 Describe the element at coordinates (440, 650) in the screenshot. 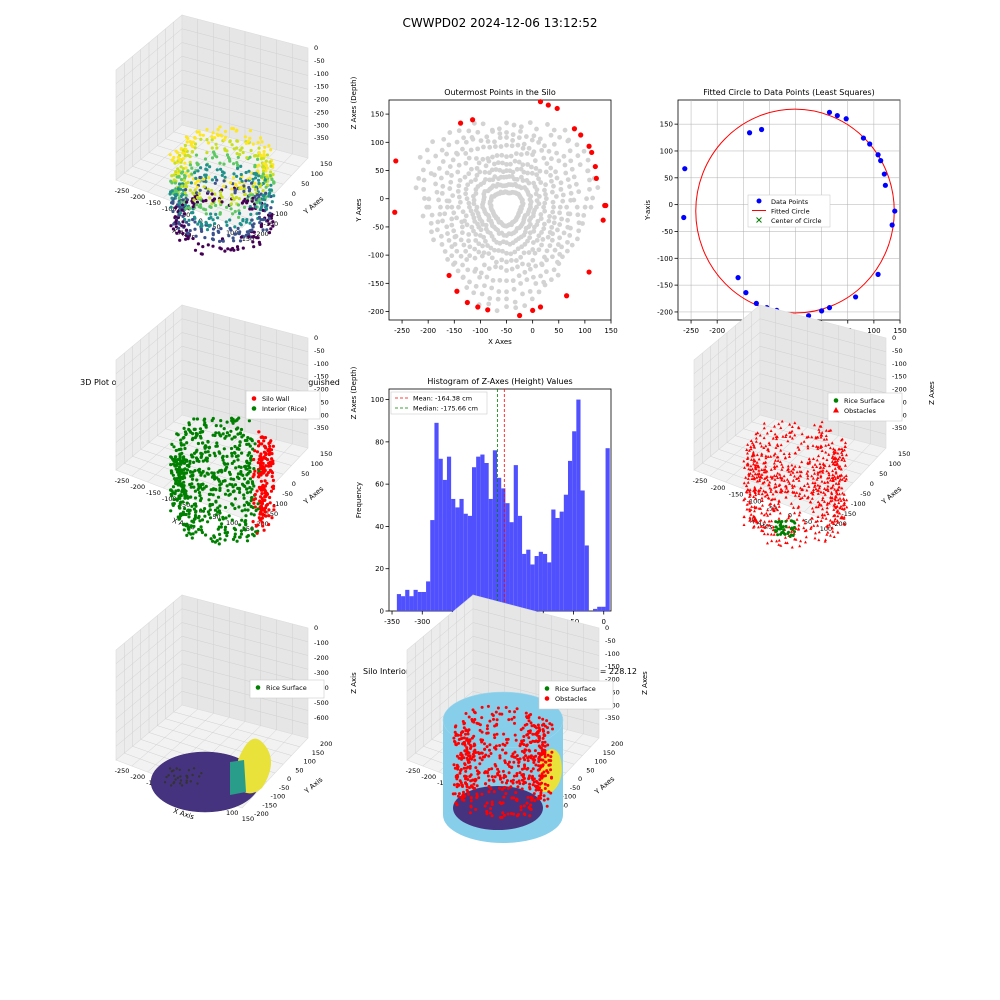

I see `grid-line` at that location.